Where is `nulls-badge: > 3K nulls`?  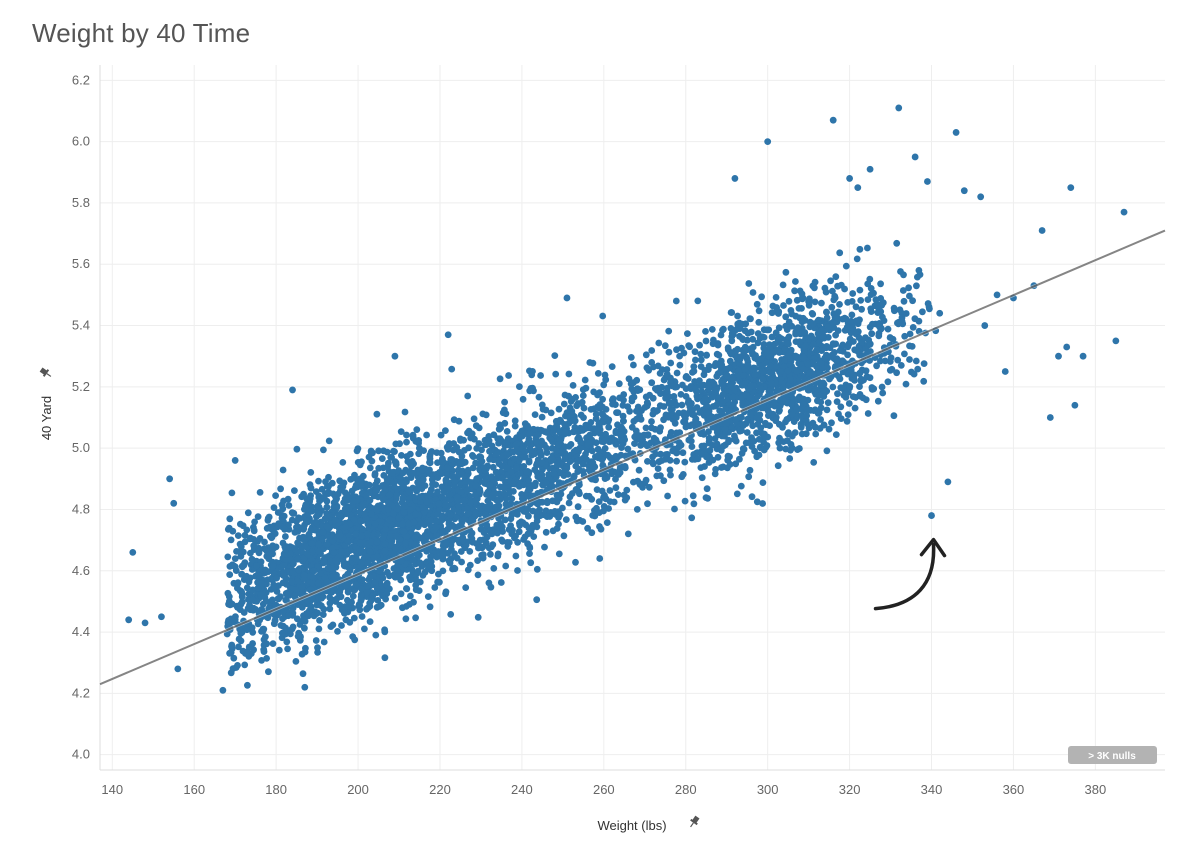 nulls-badge: > 3K nulls is located at coordinates (1112, 755).